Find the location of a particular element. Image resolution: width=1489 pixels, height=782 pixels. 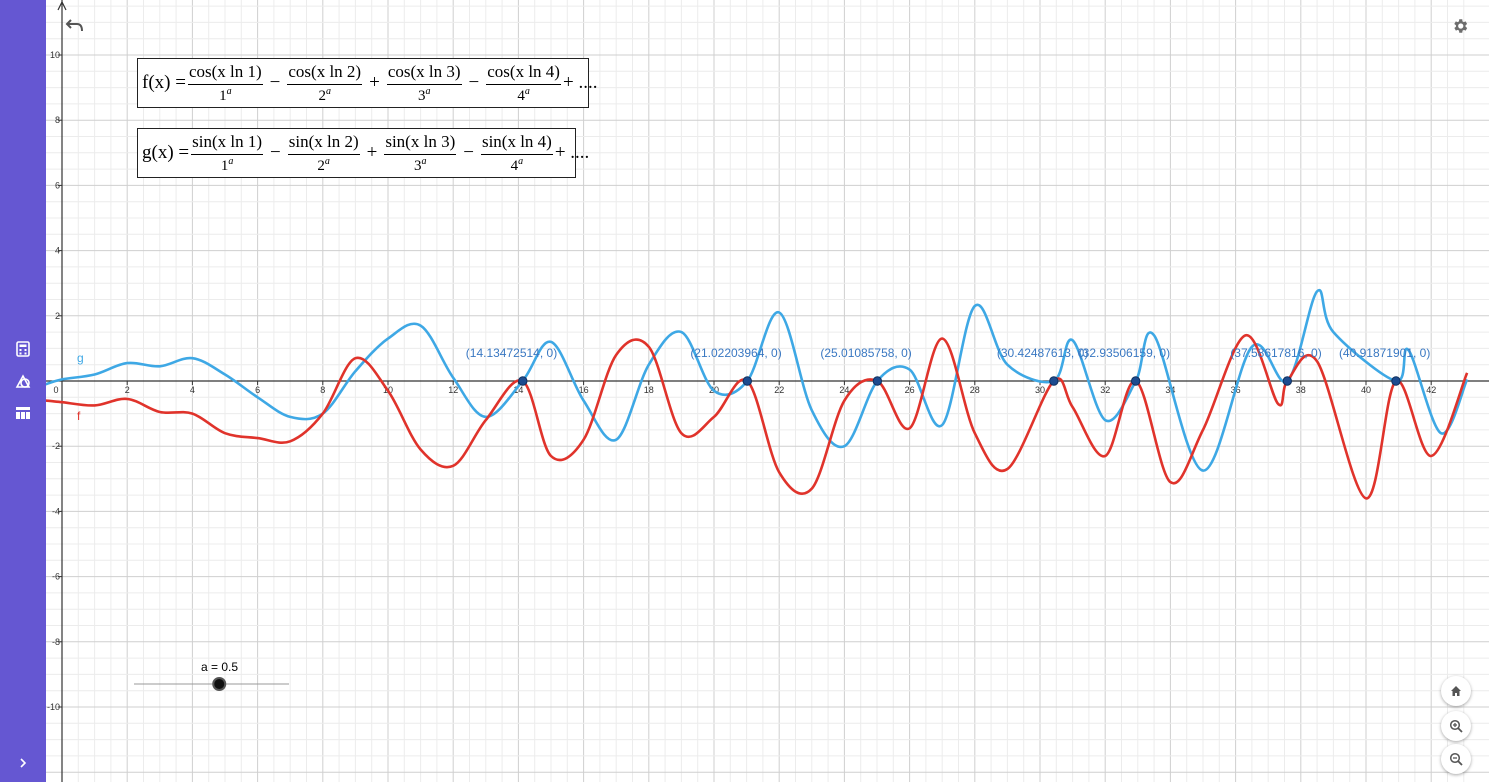

x-tick-label: 28 is located at coordinates (975, 390).